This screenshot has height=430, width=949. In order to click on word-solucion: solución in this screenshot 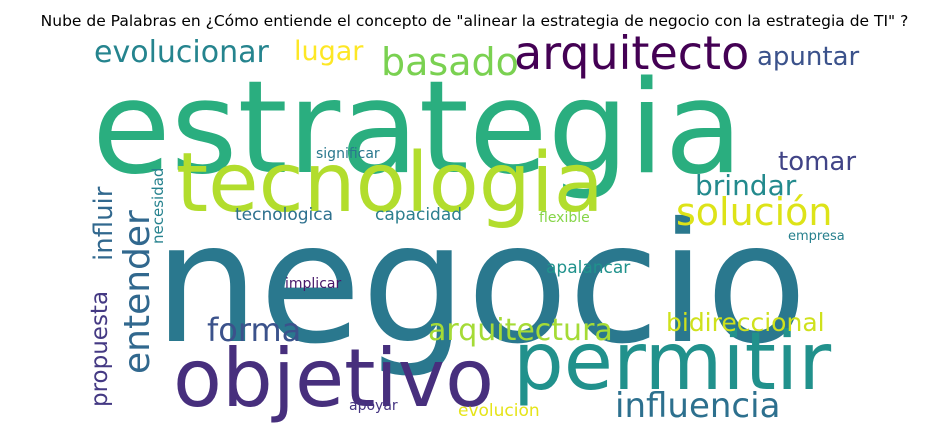, I will do `click(754, 212)`.